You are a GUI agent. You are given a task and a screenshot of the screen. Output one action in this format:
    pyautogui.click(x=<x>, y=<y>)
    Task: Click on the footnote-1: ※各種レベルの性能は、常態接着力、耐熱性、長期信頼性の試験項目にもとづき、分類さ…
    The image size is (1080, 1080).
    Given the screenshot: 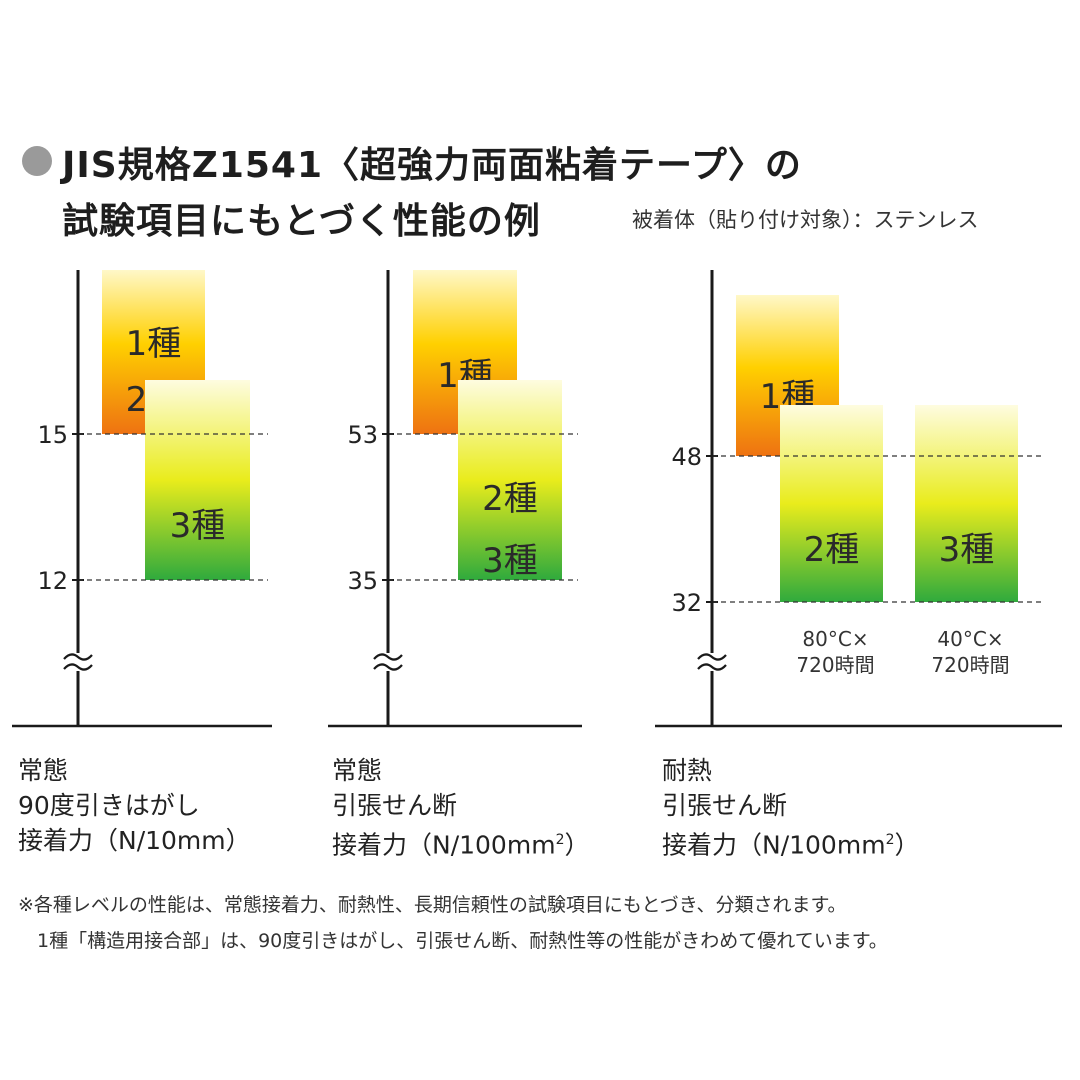 What is the action you would take?
    pyautogui.click(x=432, y=905)
    